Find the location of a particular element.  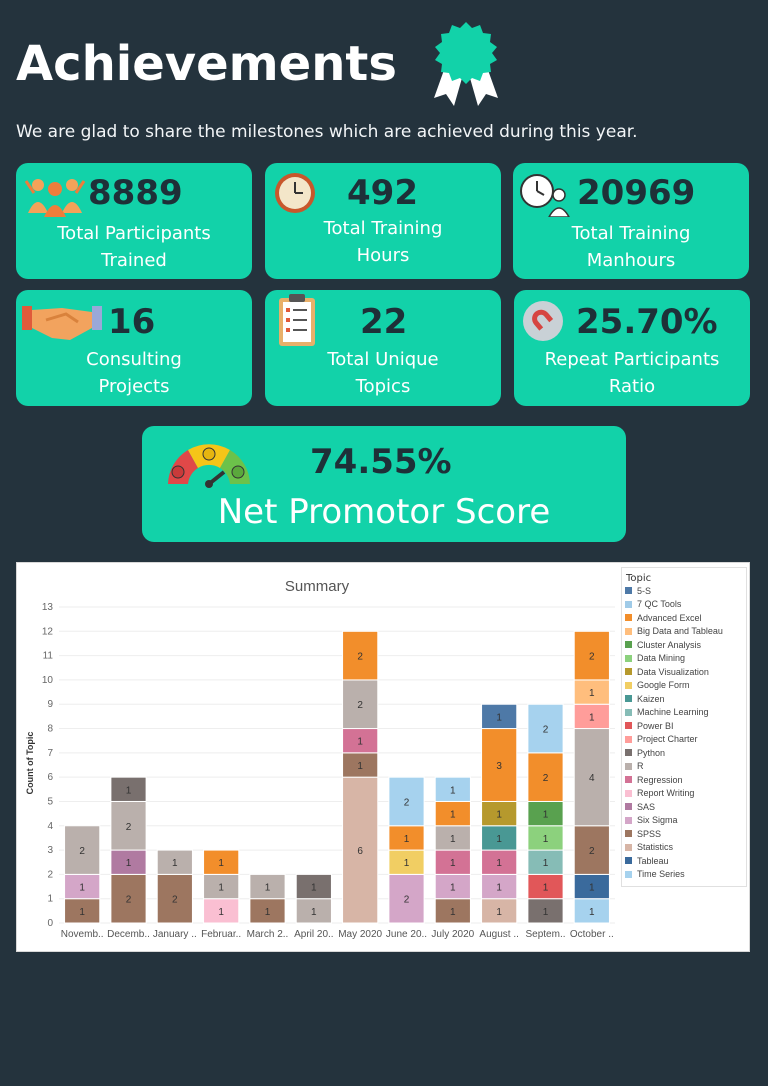

data-label: 3 is located at coordinates (499, 766).